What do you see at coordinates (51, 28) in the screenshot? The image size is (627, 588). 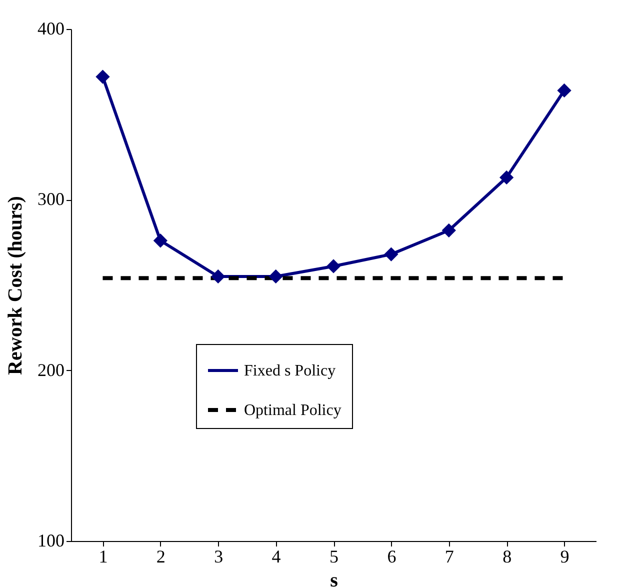 I see `y-tick-label: 400` at bounding box center [51, 28].